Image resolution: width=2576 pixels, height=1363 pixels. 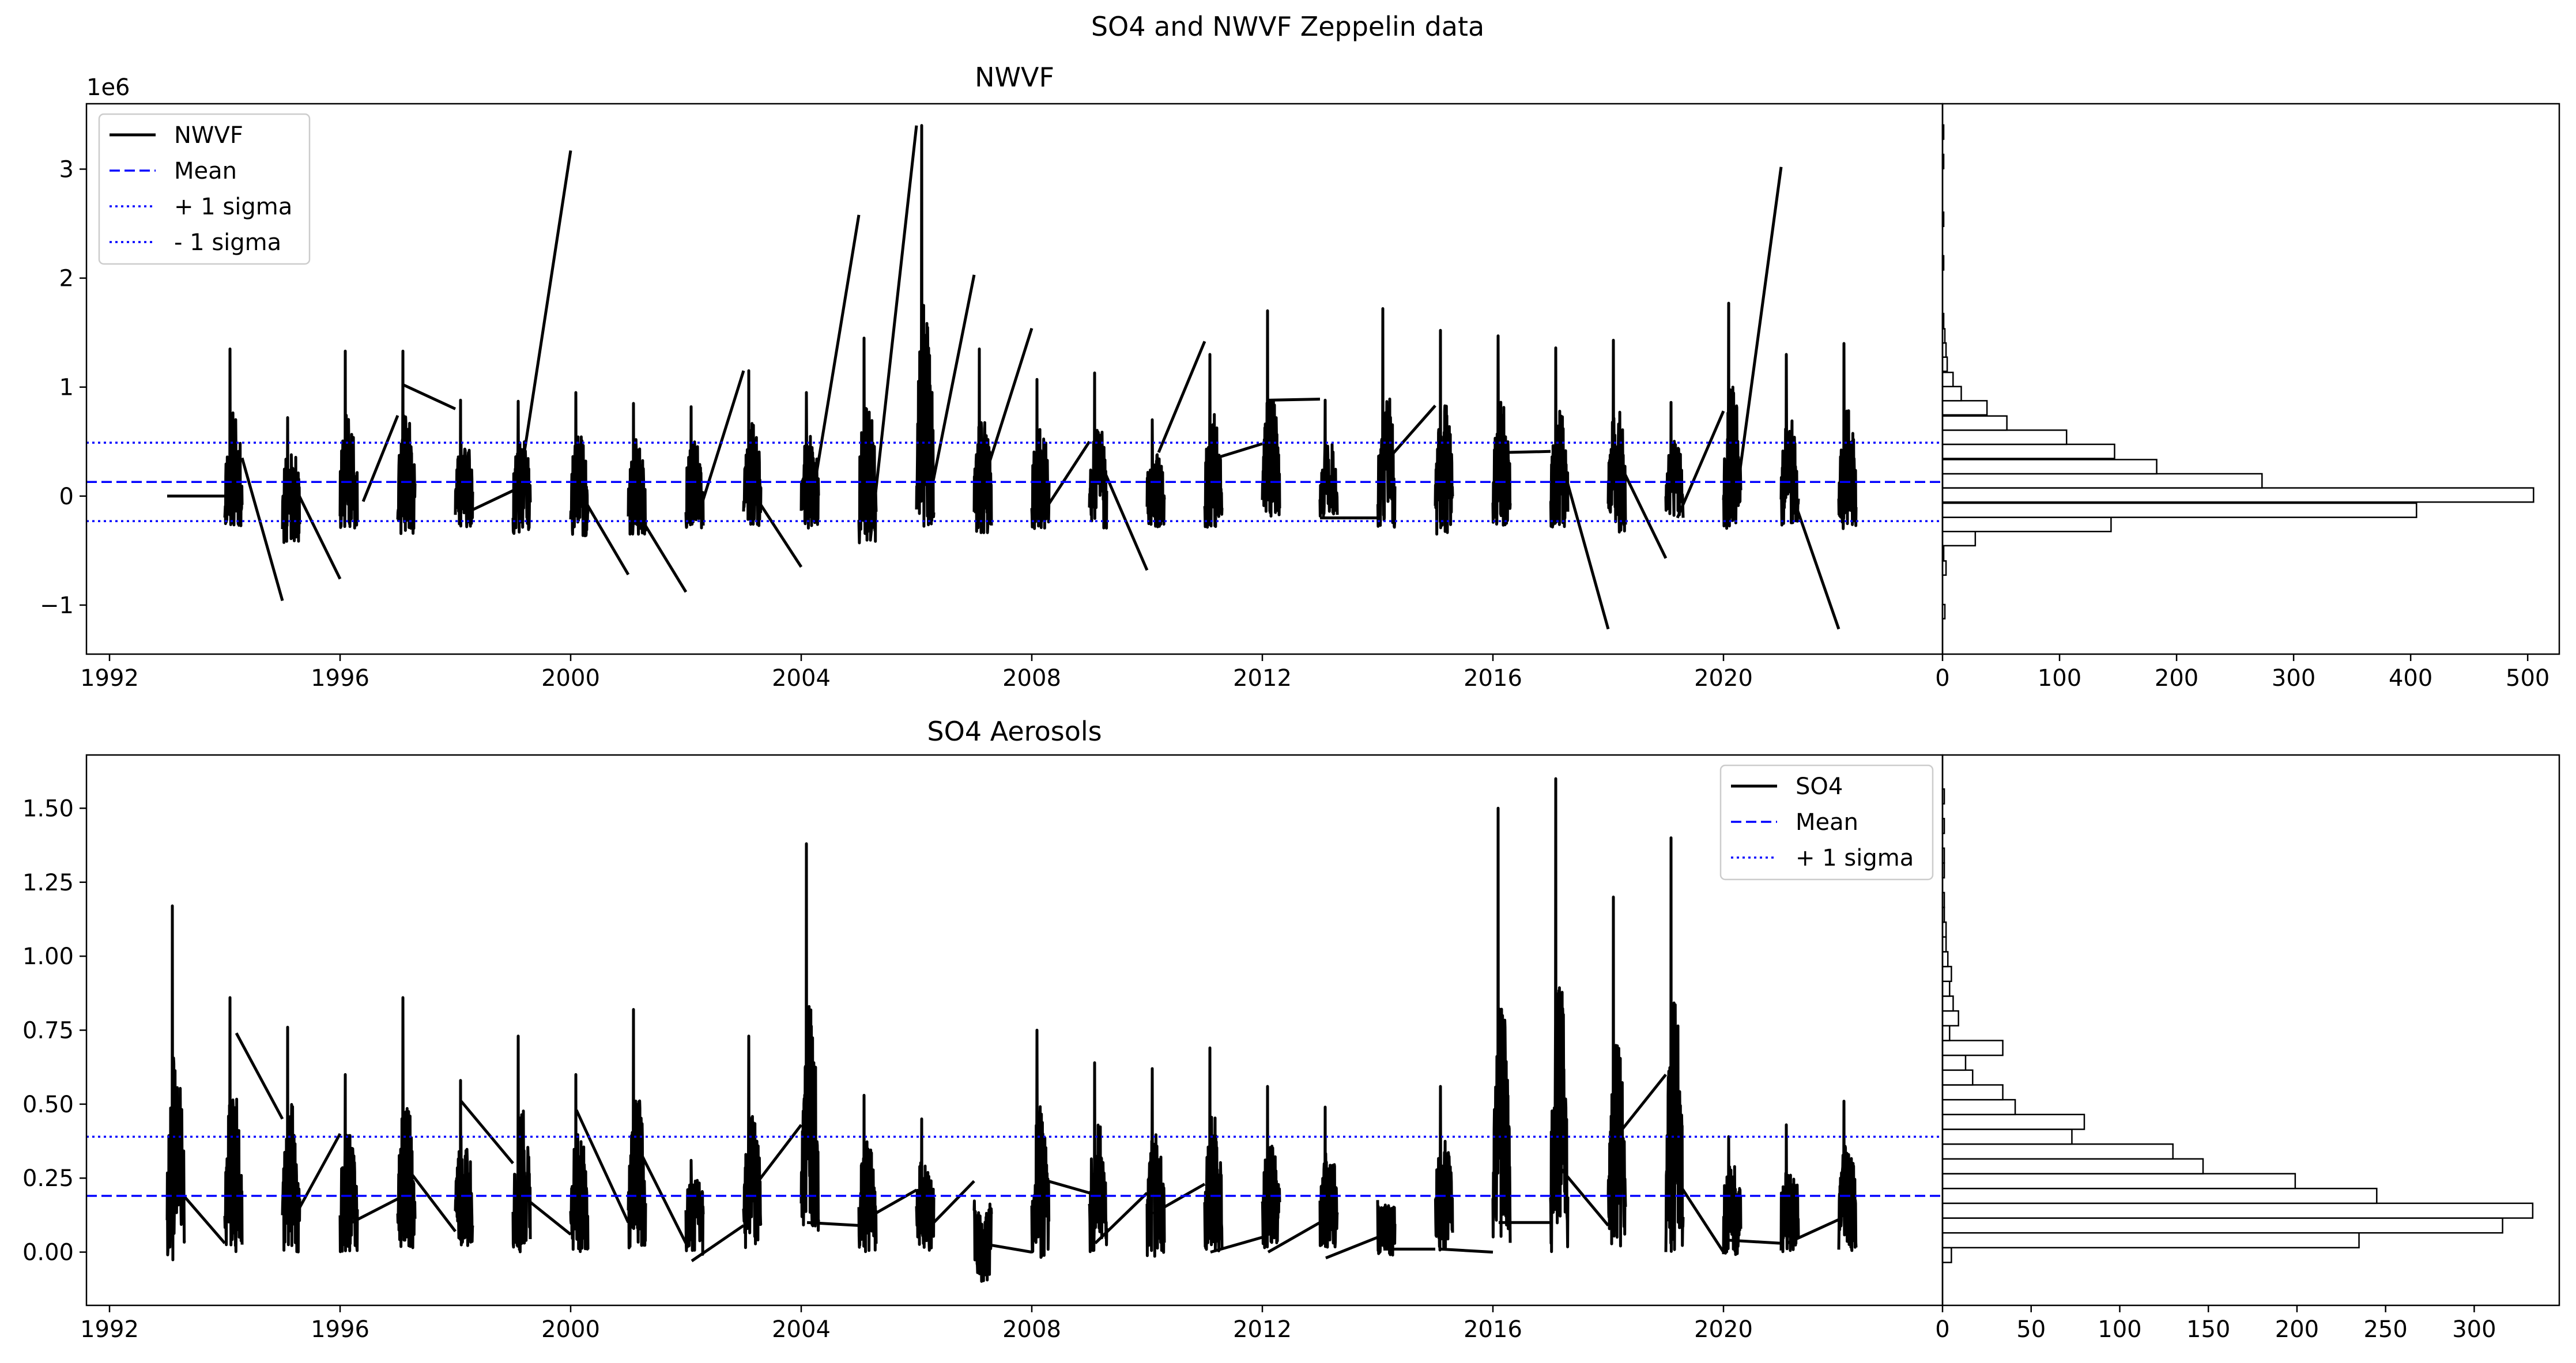 I want to click on so4-legend-label: SO4, so click(x=1819, y=786).